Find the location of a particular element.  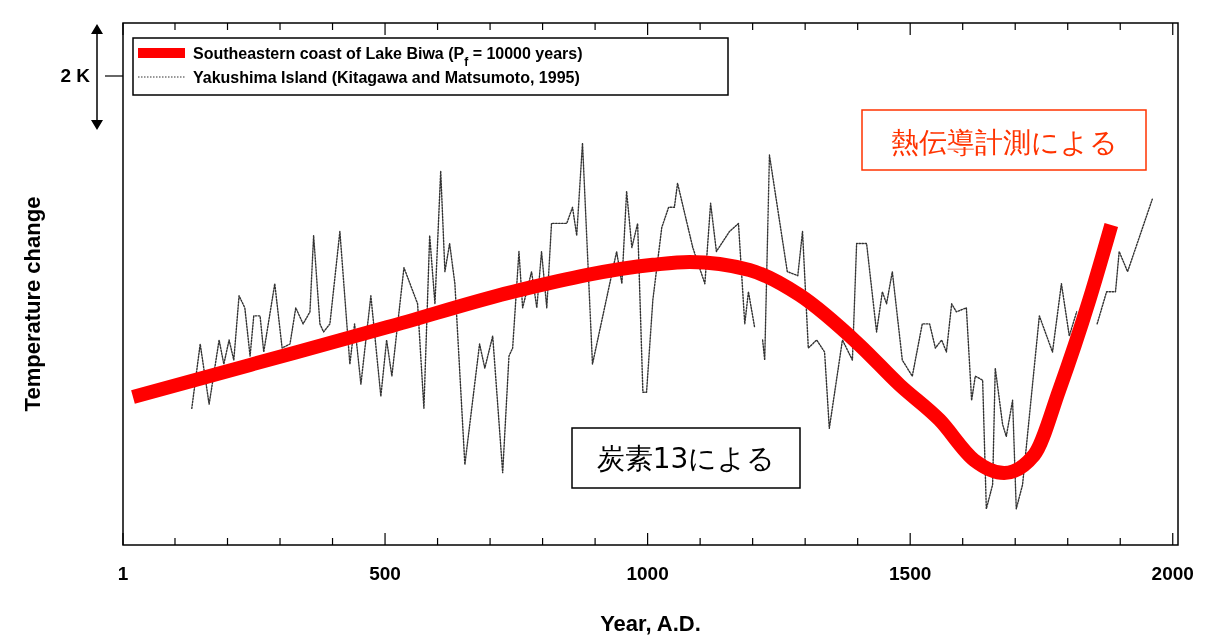

x-tick-label: 1 is located at coordinates (123, 573).